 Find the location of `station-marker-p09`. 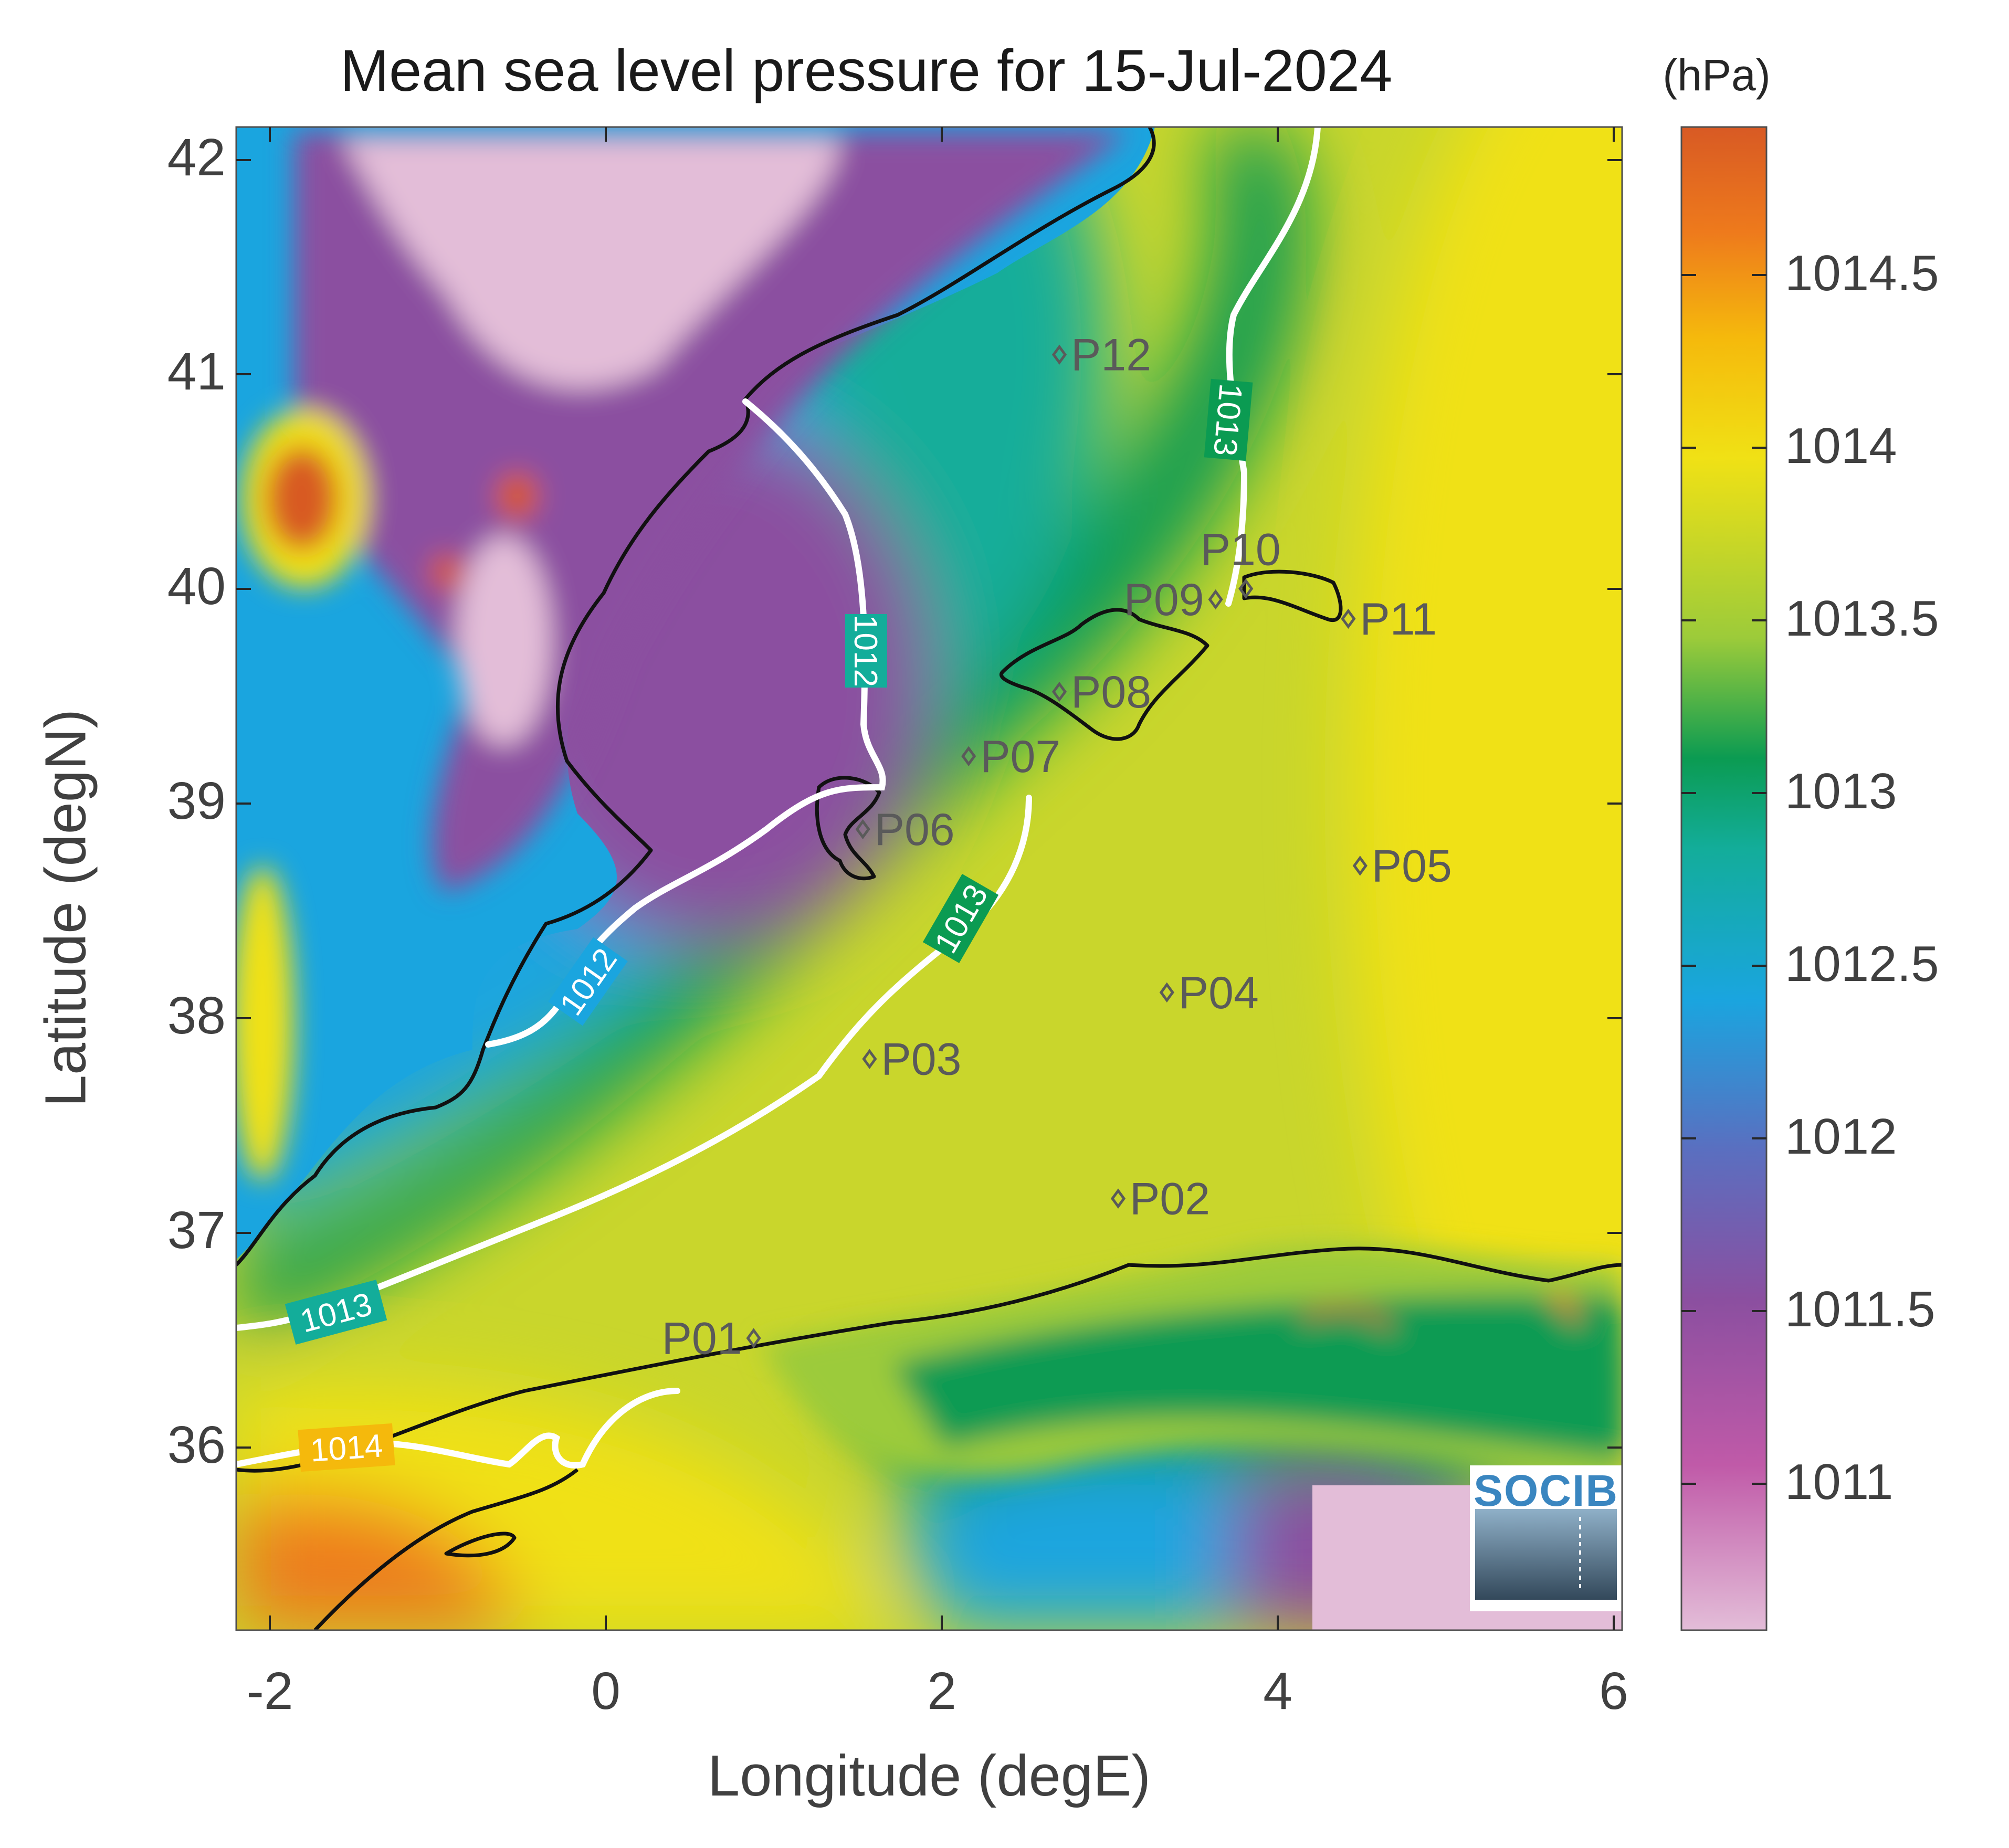

station-marker-p09 is located at coordinates (1215, 600).